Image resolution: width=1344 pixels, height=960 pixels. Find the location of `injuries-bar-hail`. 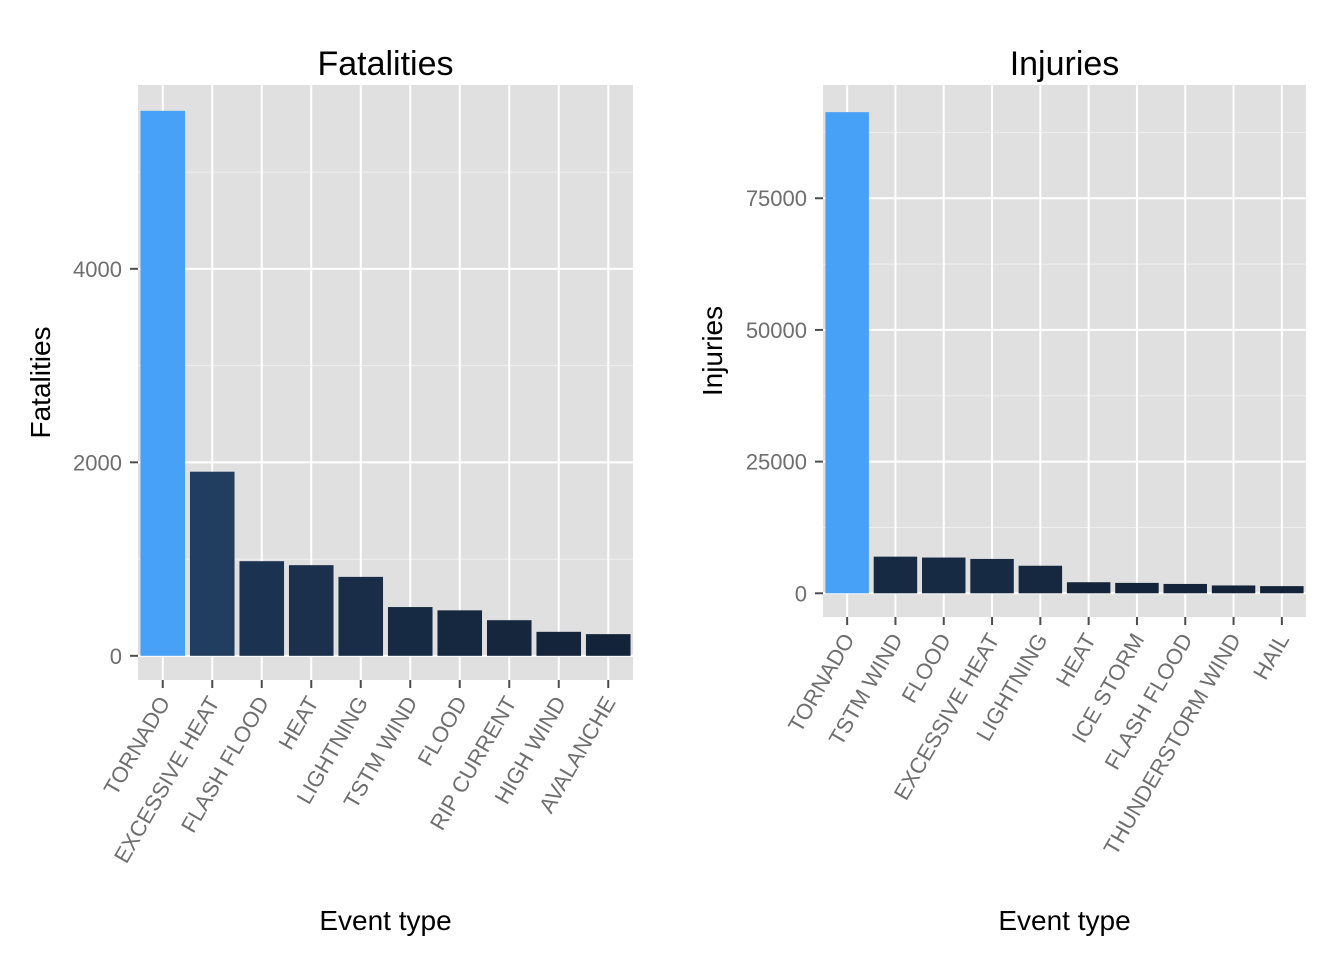

injuries-bar-hail is located at coordinates (1282, 590).